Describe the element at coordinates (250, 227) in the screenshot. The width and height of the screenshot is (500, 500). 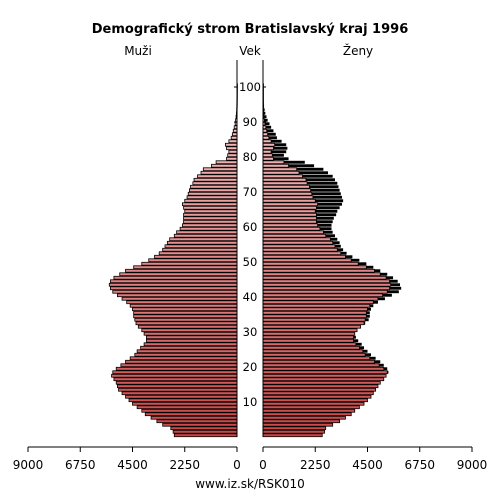
I see `age-tick-label: 60` at that location.